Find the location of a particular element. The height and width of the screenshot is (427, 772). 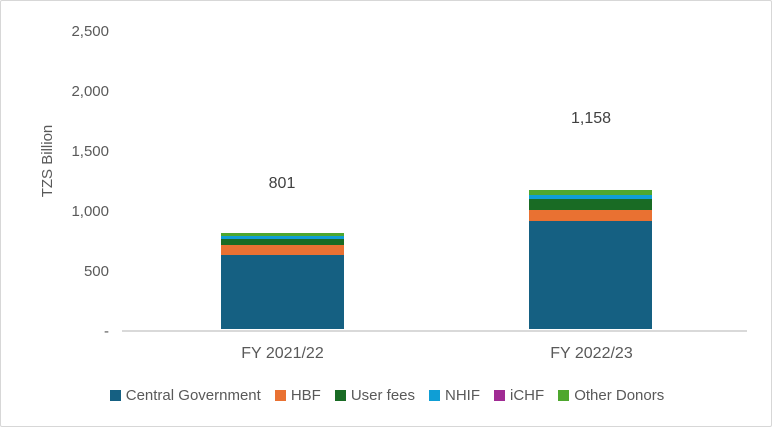

y-tick-label: 1,500 is located at coordinates (90, 151).